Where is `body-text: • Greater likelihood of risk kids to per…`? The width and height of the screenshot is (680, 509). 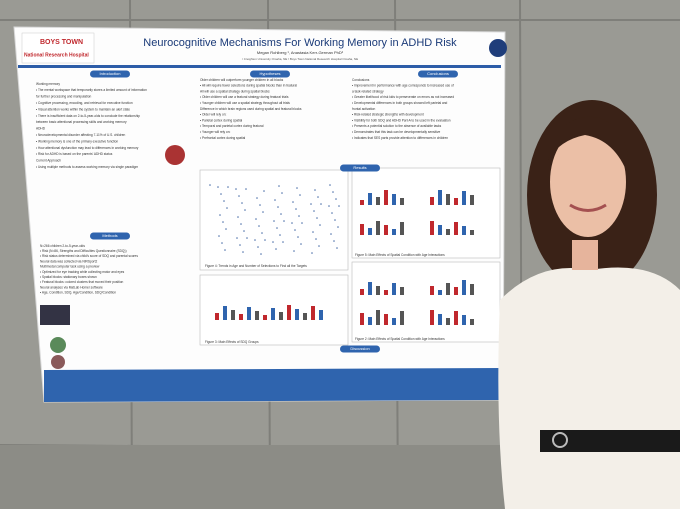
body-text: • Greater likelihood of risk kids to per… is located at coordinates (403, 97).